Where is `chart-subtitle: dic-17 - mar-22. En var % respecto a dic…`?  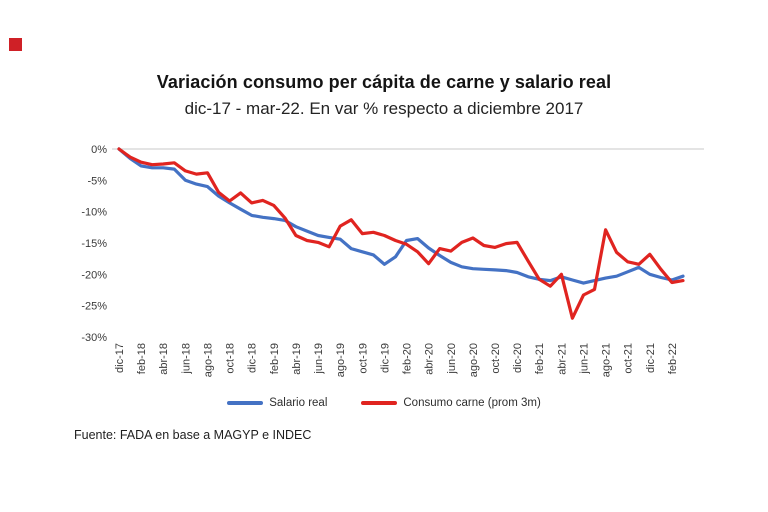 chart-subtitle: dic-17 - mar-22. En var % respecto a dic… is located at coordinates (384, 108).